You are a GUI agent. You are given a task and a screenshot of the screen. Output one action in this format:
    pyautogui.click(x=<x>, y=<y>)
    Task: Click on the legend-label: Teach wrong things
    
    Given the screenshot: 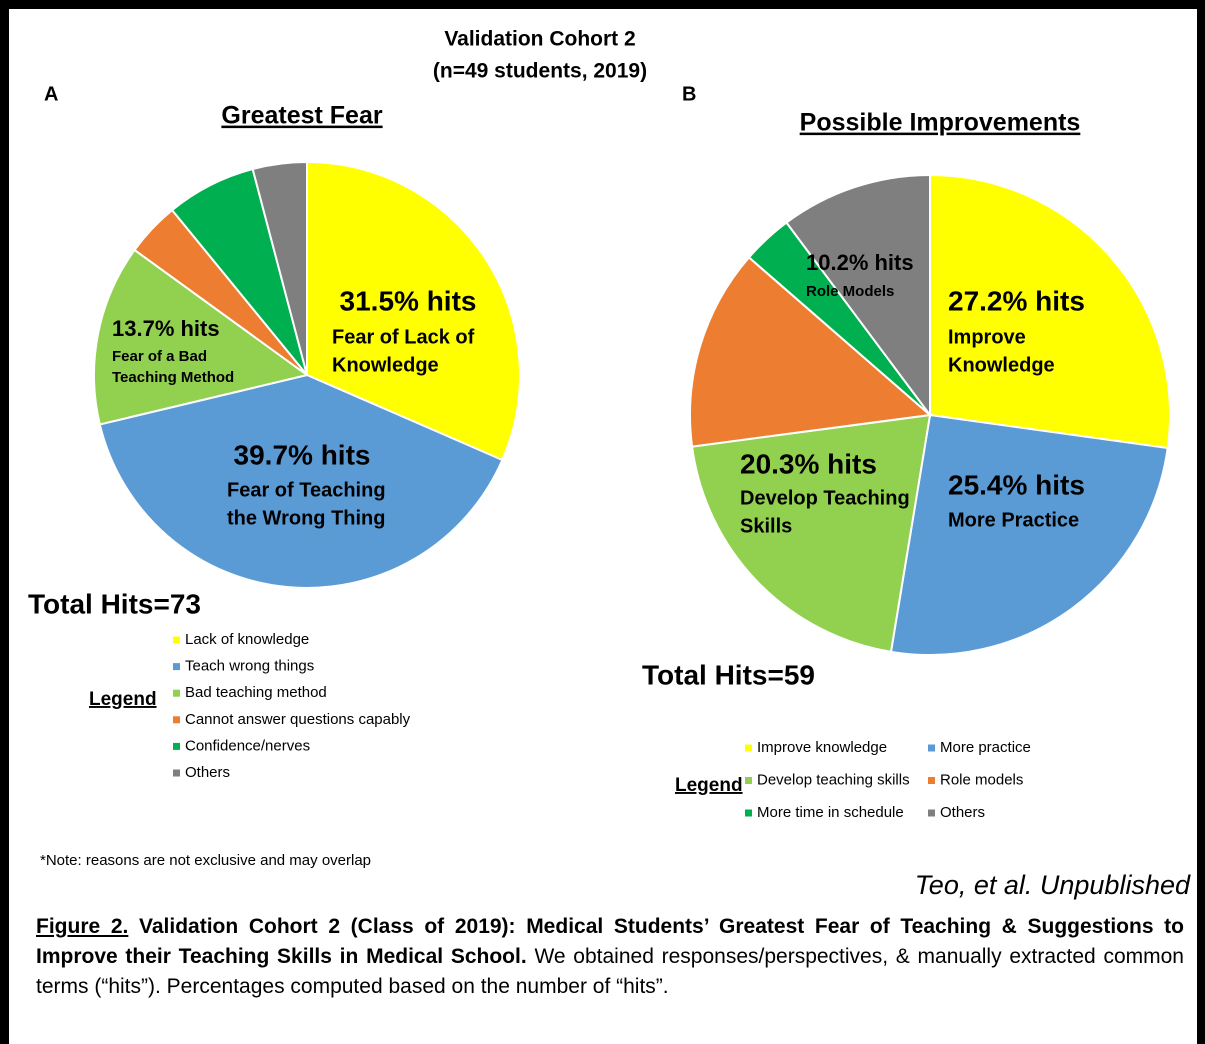 What is the action you would take?
    pyautogui.click(x=249, y=666)
    